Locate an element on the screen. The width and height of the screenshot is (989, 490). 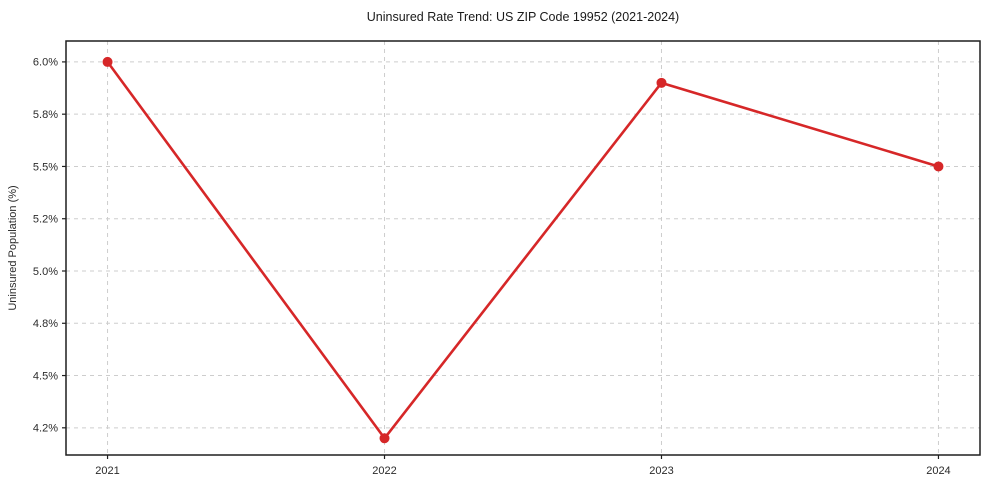
data-point-2023 is located at coordinates (661, 82).